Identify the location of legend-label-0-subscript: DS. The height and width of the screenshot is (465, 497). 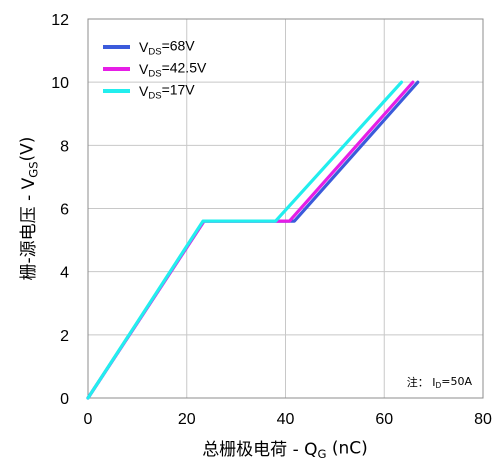
(154, 52).